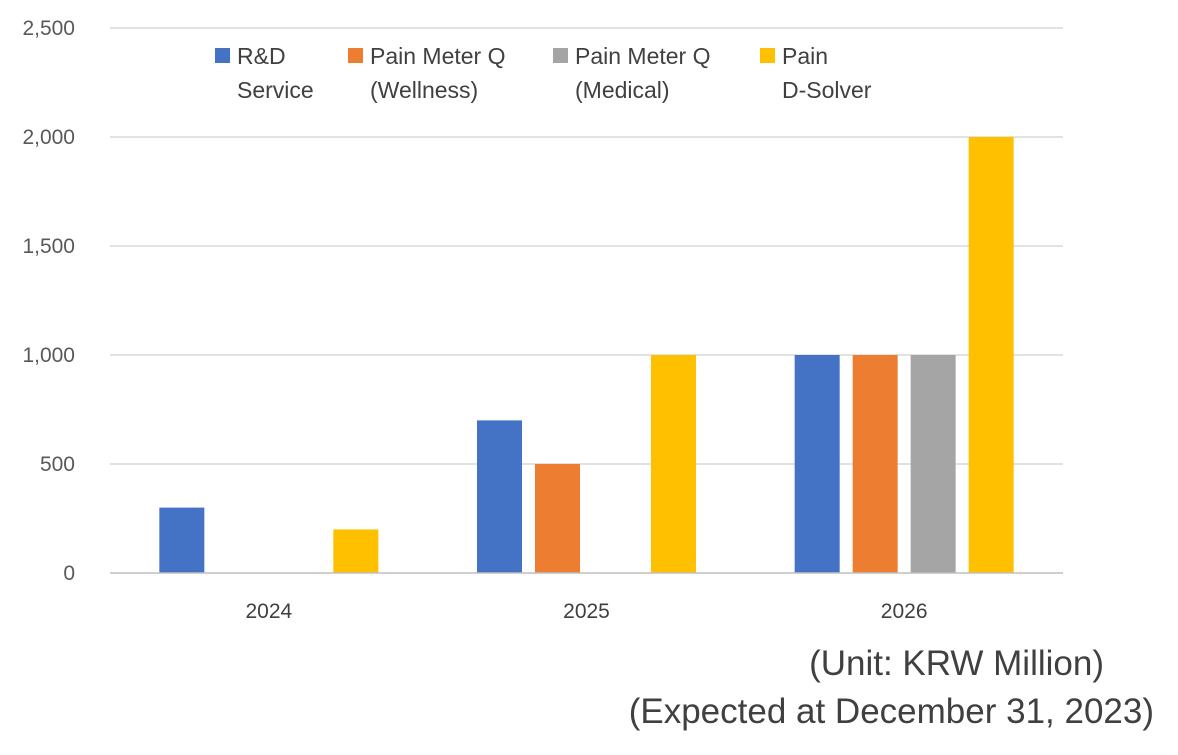 Image resolution: width=1178 pixels, height=755 pixels. Describe the element at coordinates (48, 355) in the screenshot. I see `y-tick-label: 1,000` at that location.